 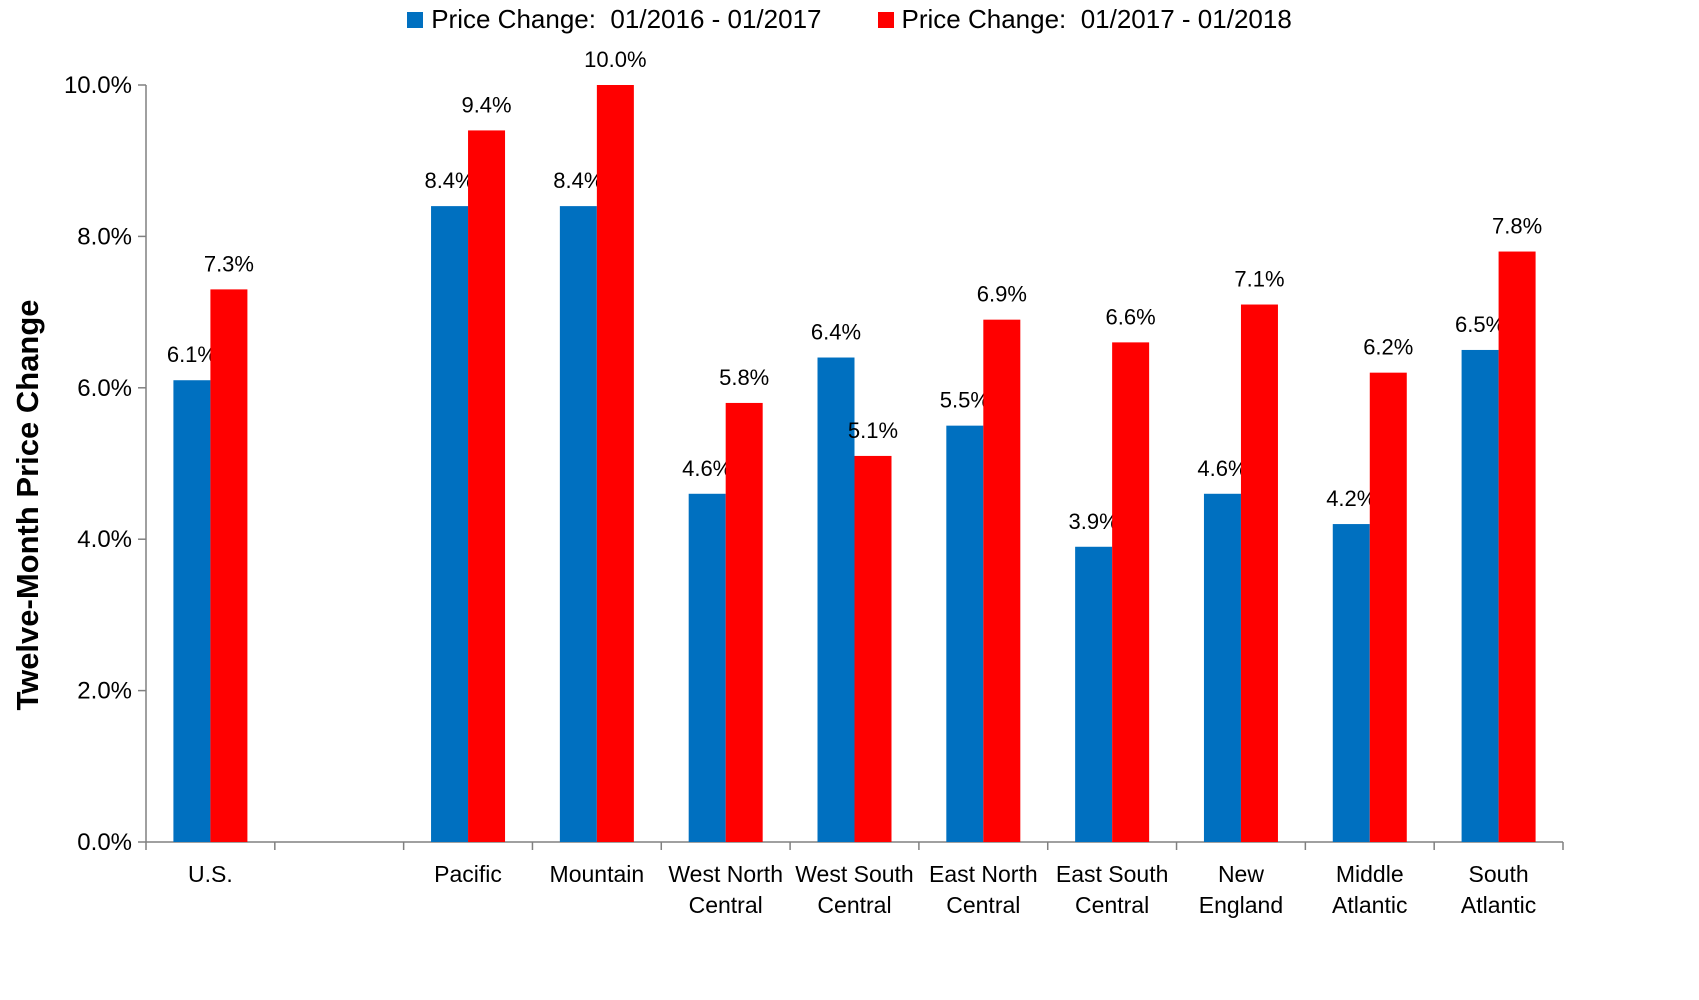 I want to click on data-label-series-2: 9.4%, so click(x=486, y=104).